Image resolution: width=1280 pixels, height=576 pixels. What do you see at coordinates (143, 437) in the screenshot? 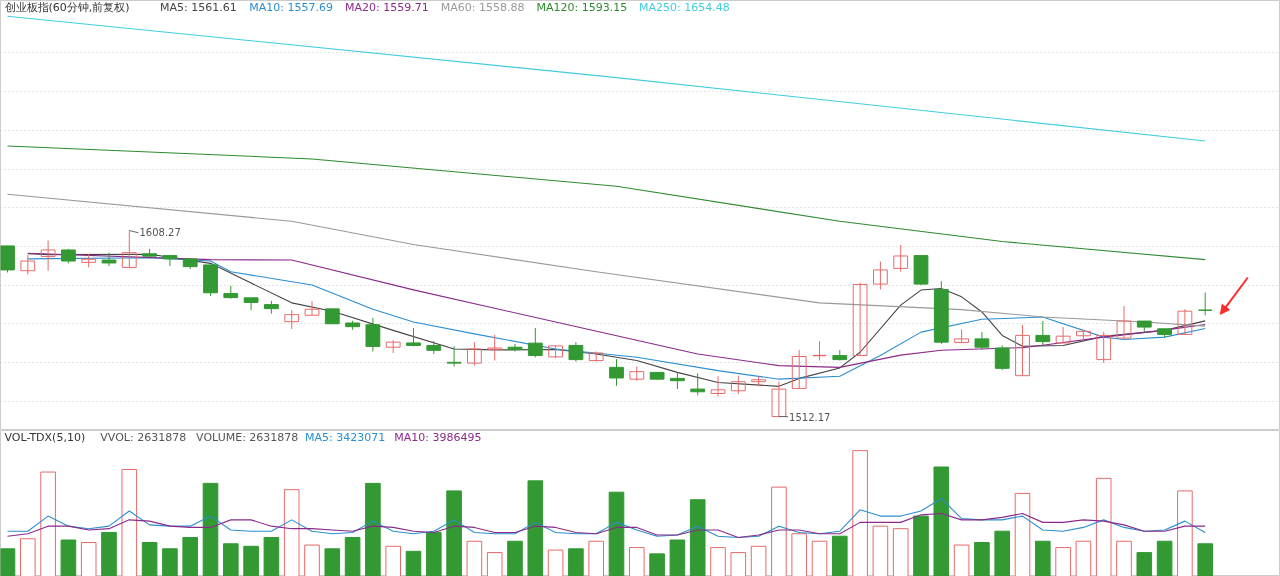
I see `text: VVOL: 2631878` at bounding box center [143, 437].